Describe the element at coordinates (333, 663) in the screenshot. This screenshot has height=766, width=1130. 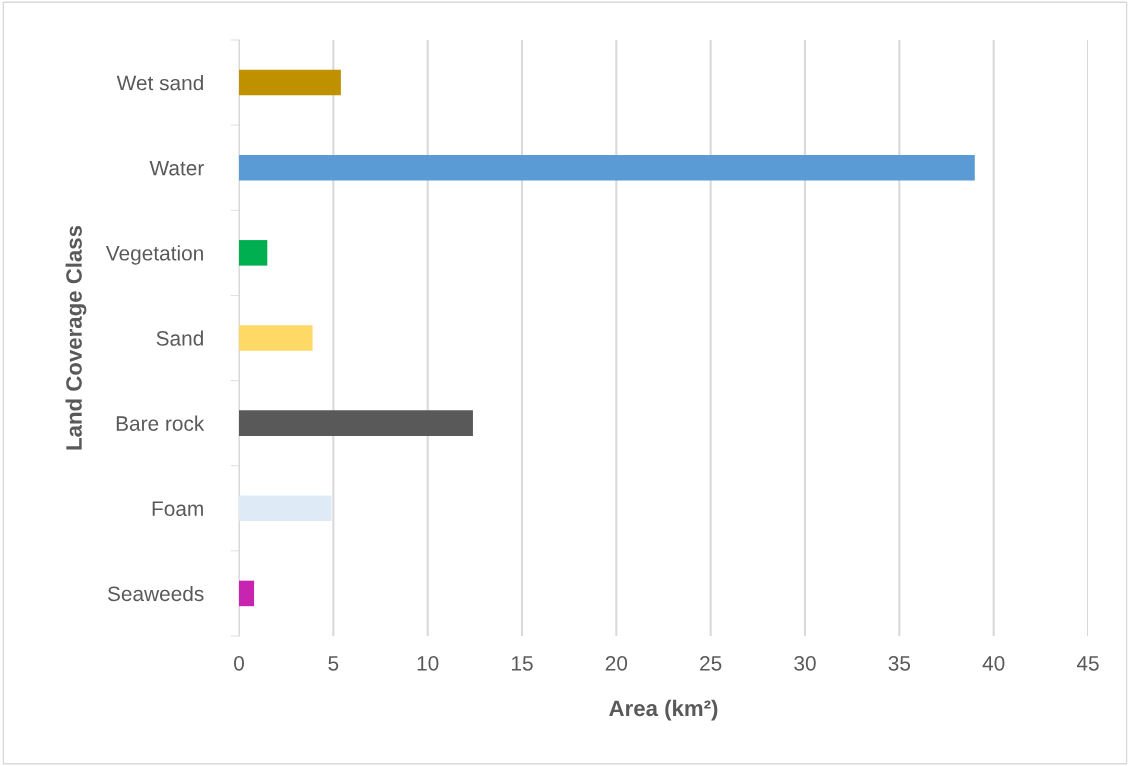
I see `x-tick-label: 5` at that location.